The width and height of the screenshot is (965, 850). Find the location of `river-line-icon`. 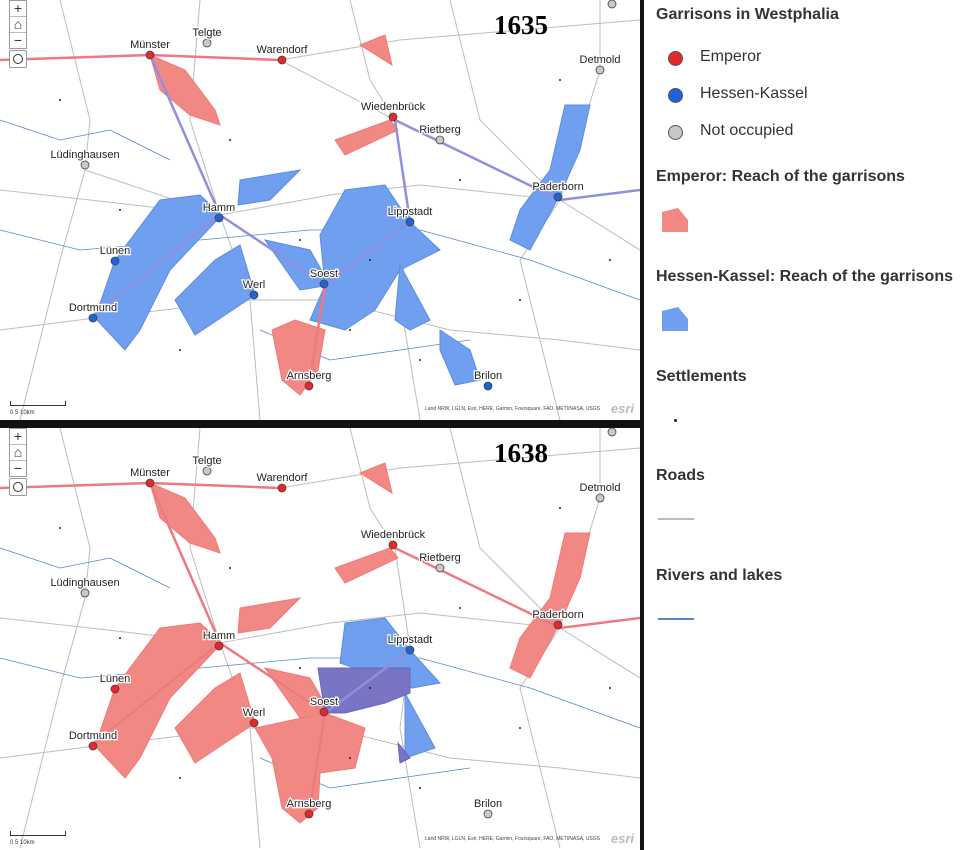

river-line-icon is located at coordinates (676, 619).